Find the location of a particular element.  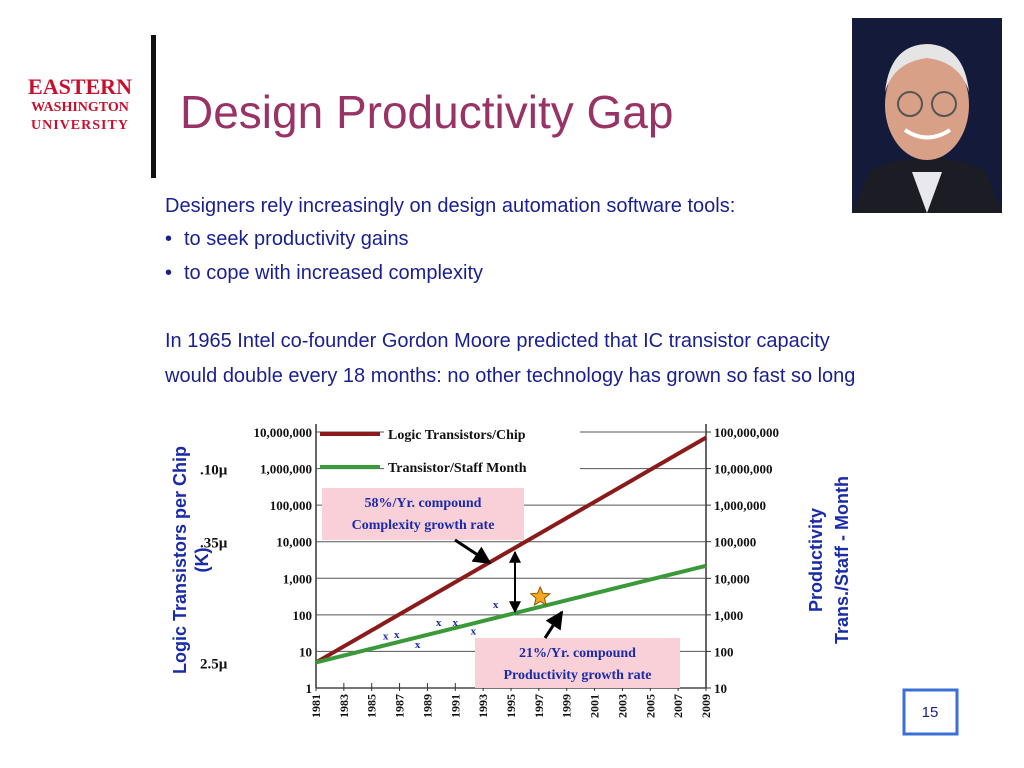

y2-tick-label: 100,000,000 is located at coordinates (746, 432).